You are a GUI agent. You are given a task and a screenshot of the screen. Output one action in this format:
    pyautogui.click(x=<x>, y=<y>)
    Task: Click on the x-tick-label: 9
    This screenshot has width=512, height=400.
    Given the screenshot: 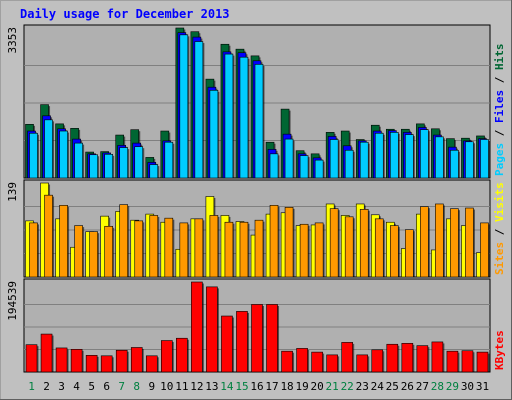 What is the action you would take?
    pyautogui.click(x=151, y=386)
    